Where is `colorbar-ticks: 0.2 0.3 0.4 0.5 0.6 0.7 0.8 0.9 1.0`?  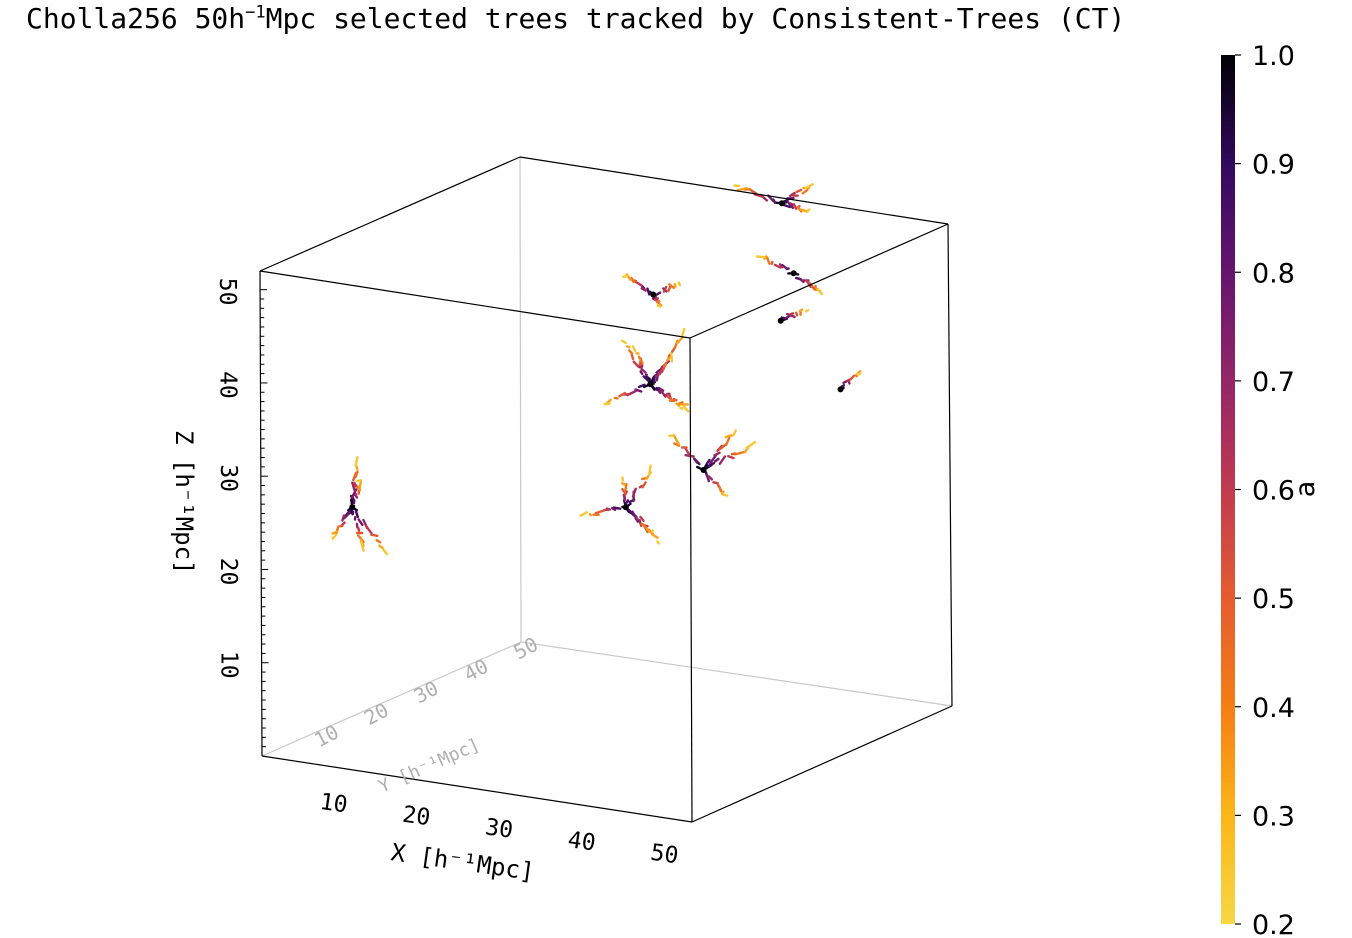
colorbar-ticks: 0.2 0.3 0.4 0.5 0.6 0.7 0.8 0.9 1.0 is located at coordinates (1265, 489).